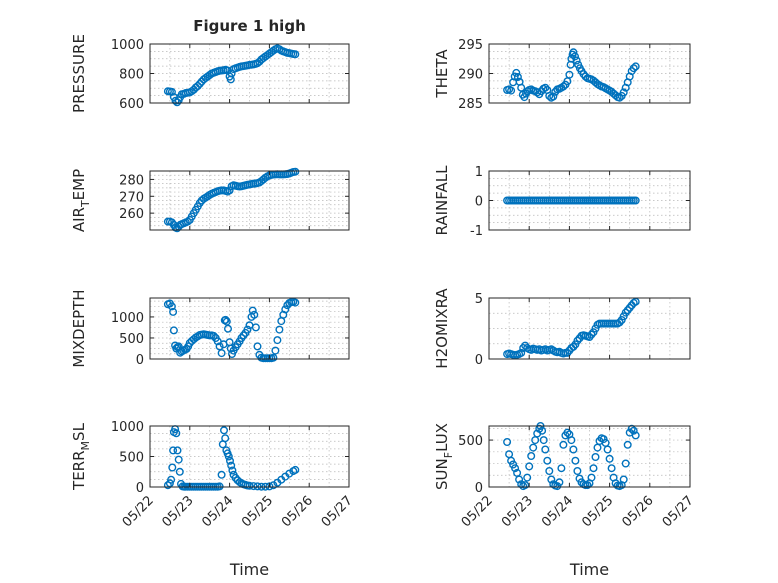  I want to click on y-axis-label: PRESSURE, so click(79, 73).